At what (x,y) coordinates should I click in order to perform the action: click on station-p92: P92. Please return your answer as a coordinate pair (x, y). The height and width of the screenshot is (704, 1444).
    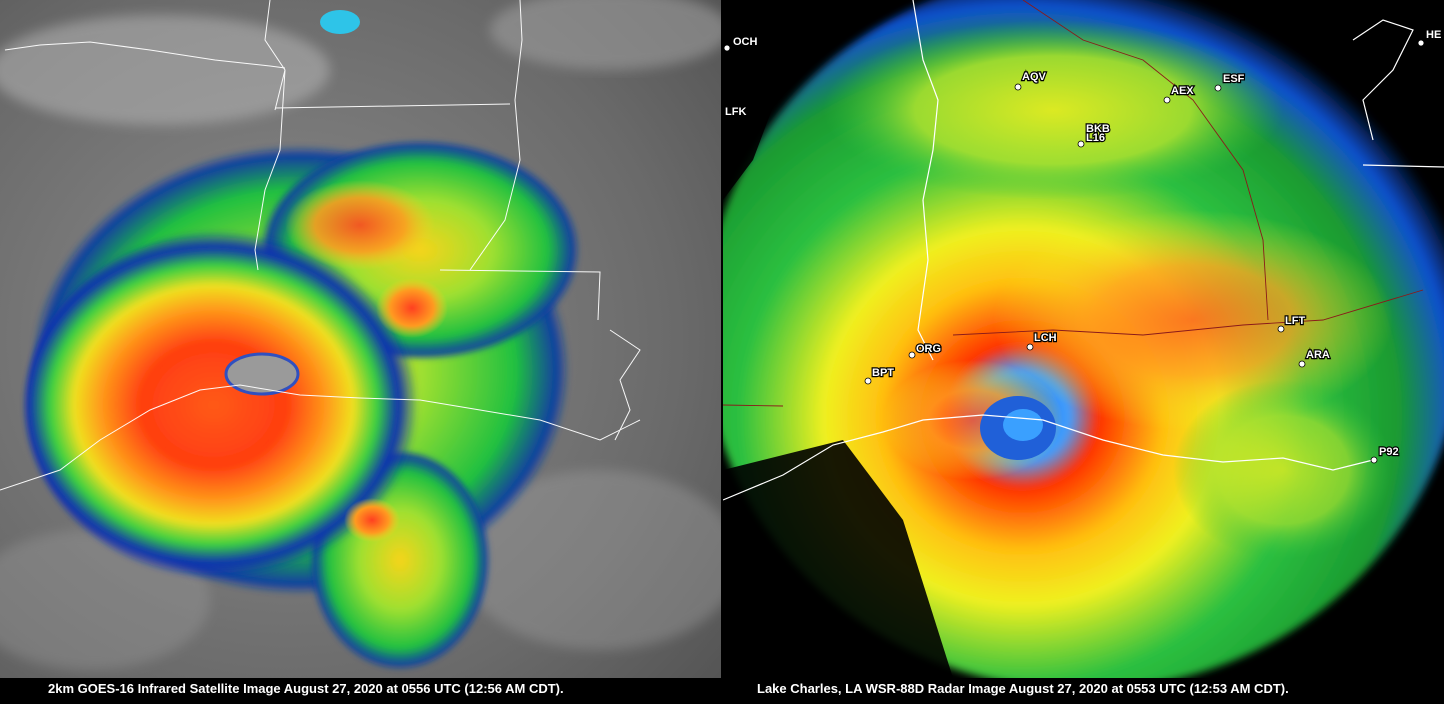
    Looking at the image, I should click on (1385, 454).